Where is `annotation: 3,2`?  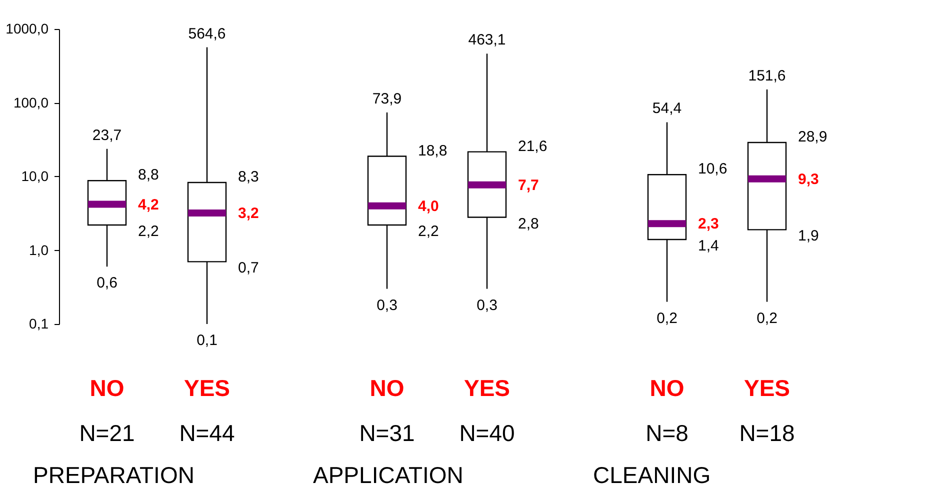 annotation: 3,2 is located at coordinates (248, 213).